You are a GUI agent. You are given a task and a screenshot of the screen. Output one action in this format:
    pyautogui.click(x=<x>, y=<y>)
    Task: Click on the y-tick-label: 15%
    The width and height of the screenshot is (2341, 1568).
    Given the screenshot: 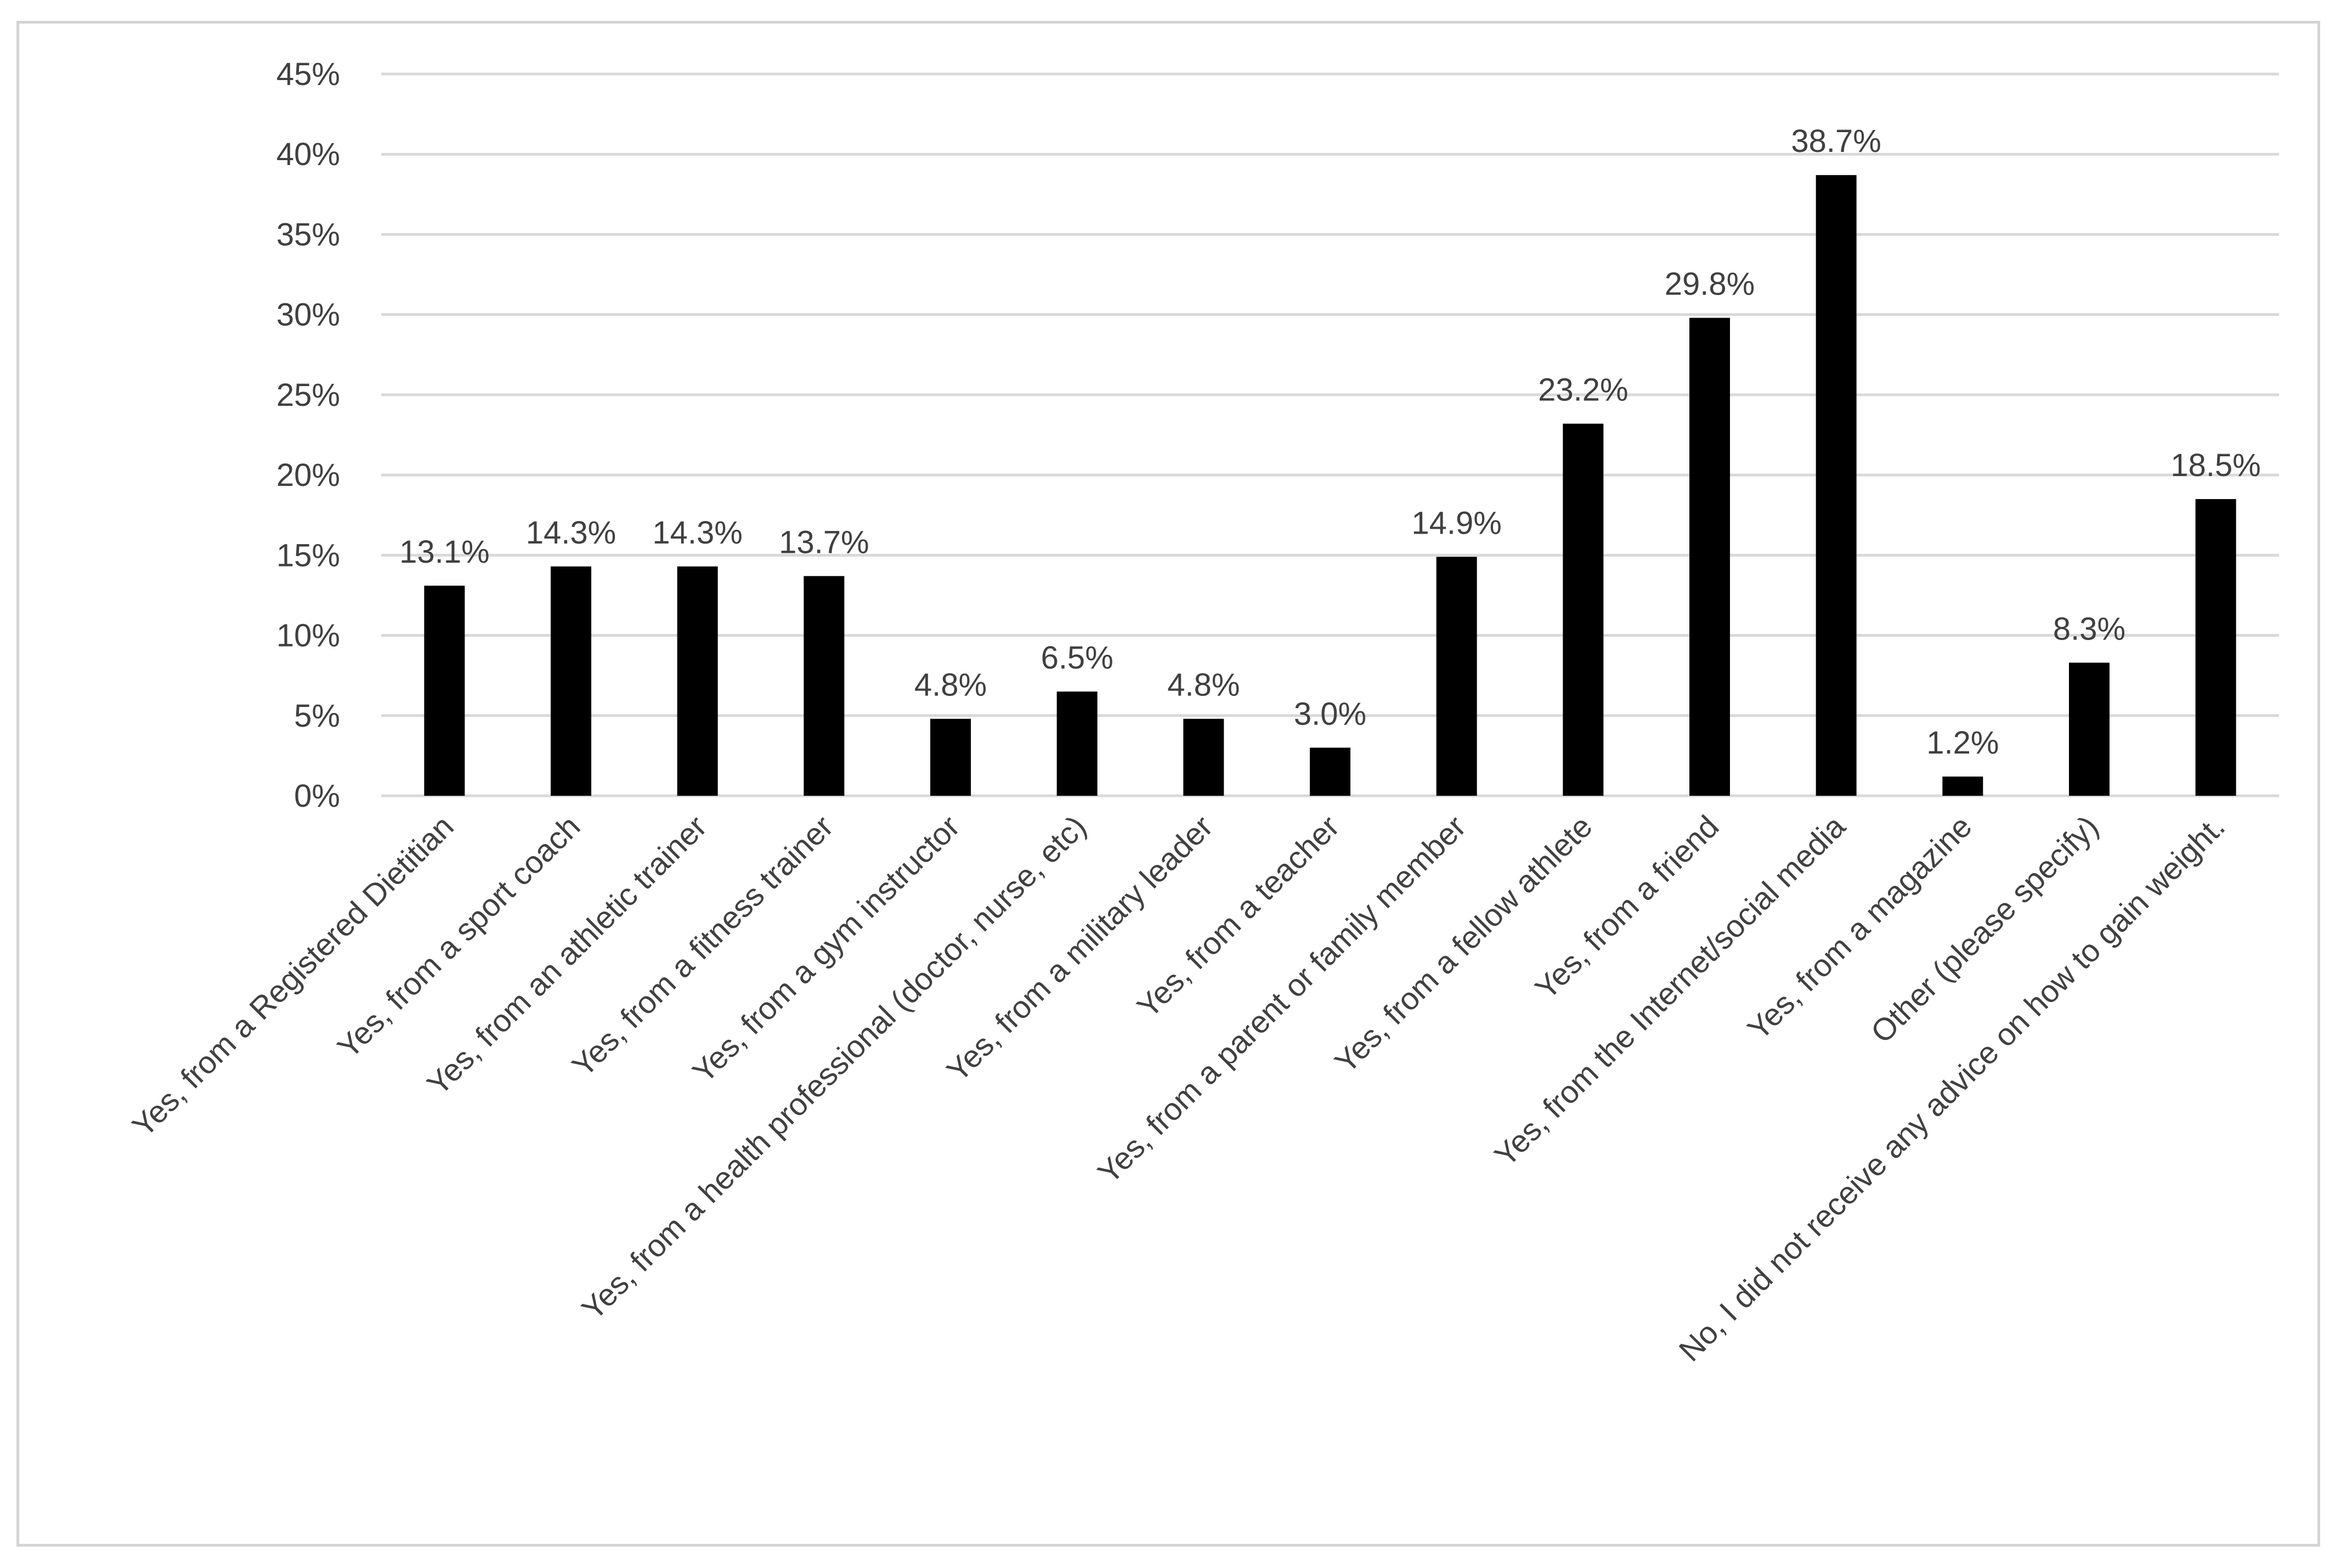 What is the action you would take?
    pyautogui.click(x=308, y=555)
    